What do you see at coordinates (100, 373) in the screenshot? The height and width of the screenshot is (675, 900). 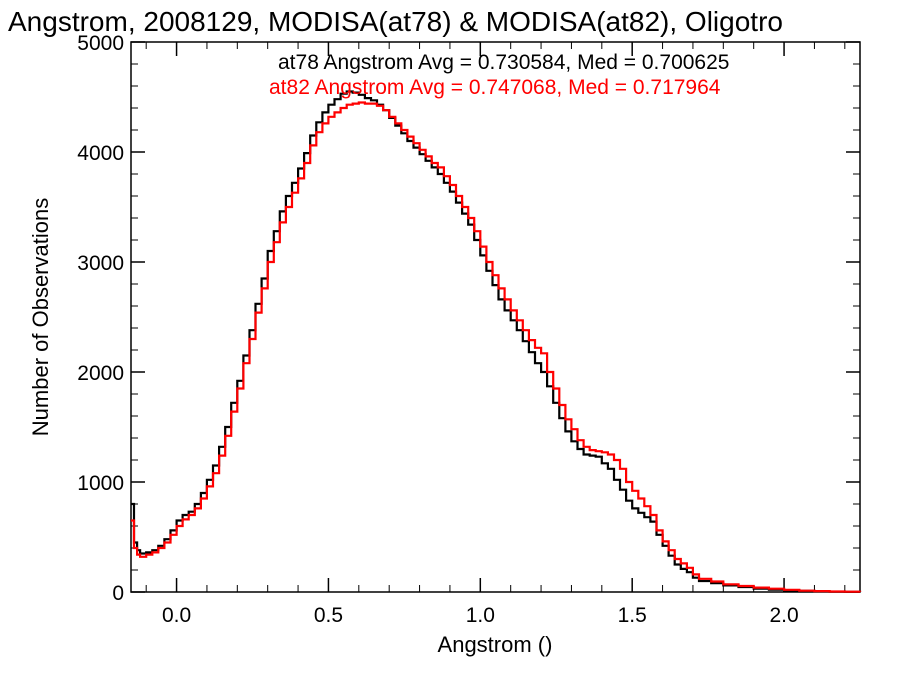 I see `y-tick-label: 2000` at bounding box center [100, 373].